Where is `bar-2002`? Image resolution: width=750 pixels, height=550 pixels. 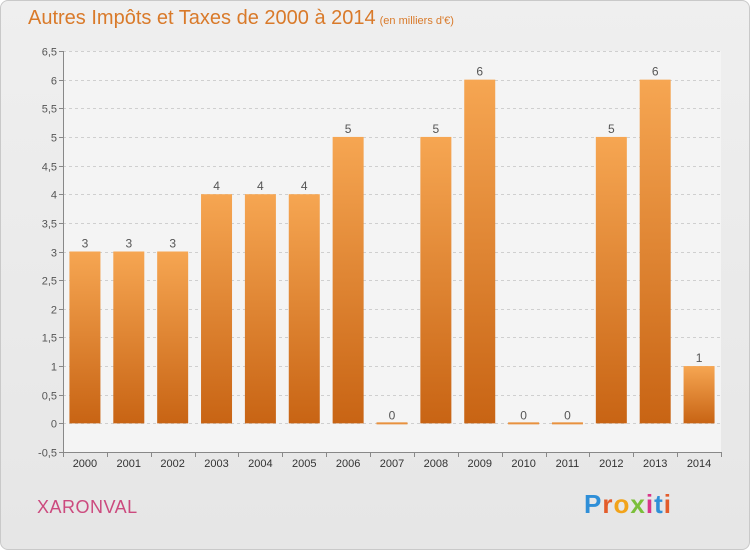
bar-2002 is located at coordinates (173, 337).